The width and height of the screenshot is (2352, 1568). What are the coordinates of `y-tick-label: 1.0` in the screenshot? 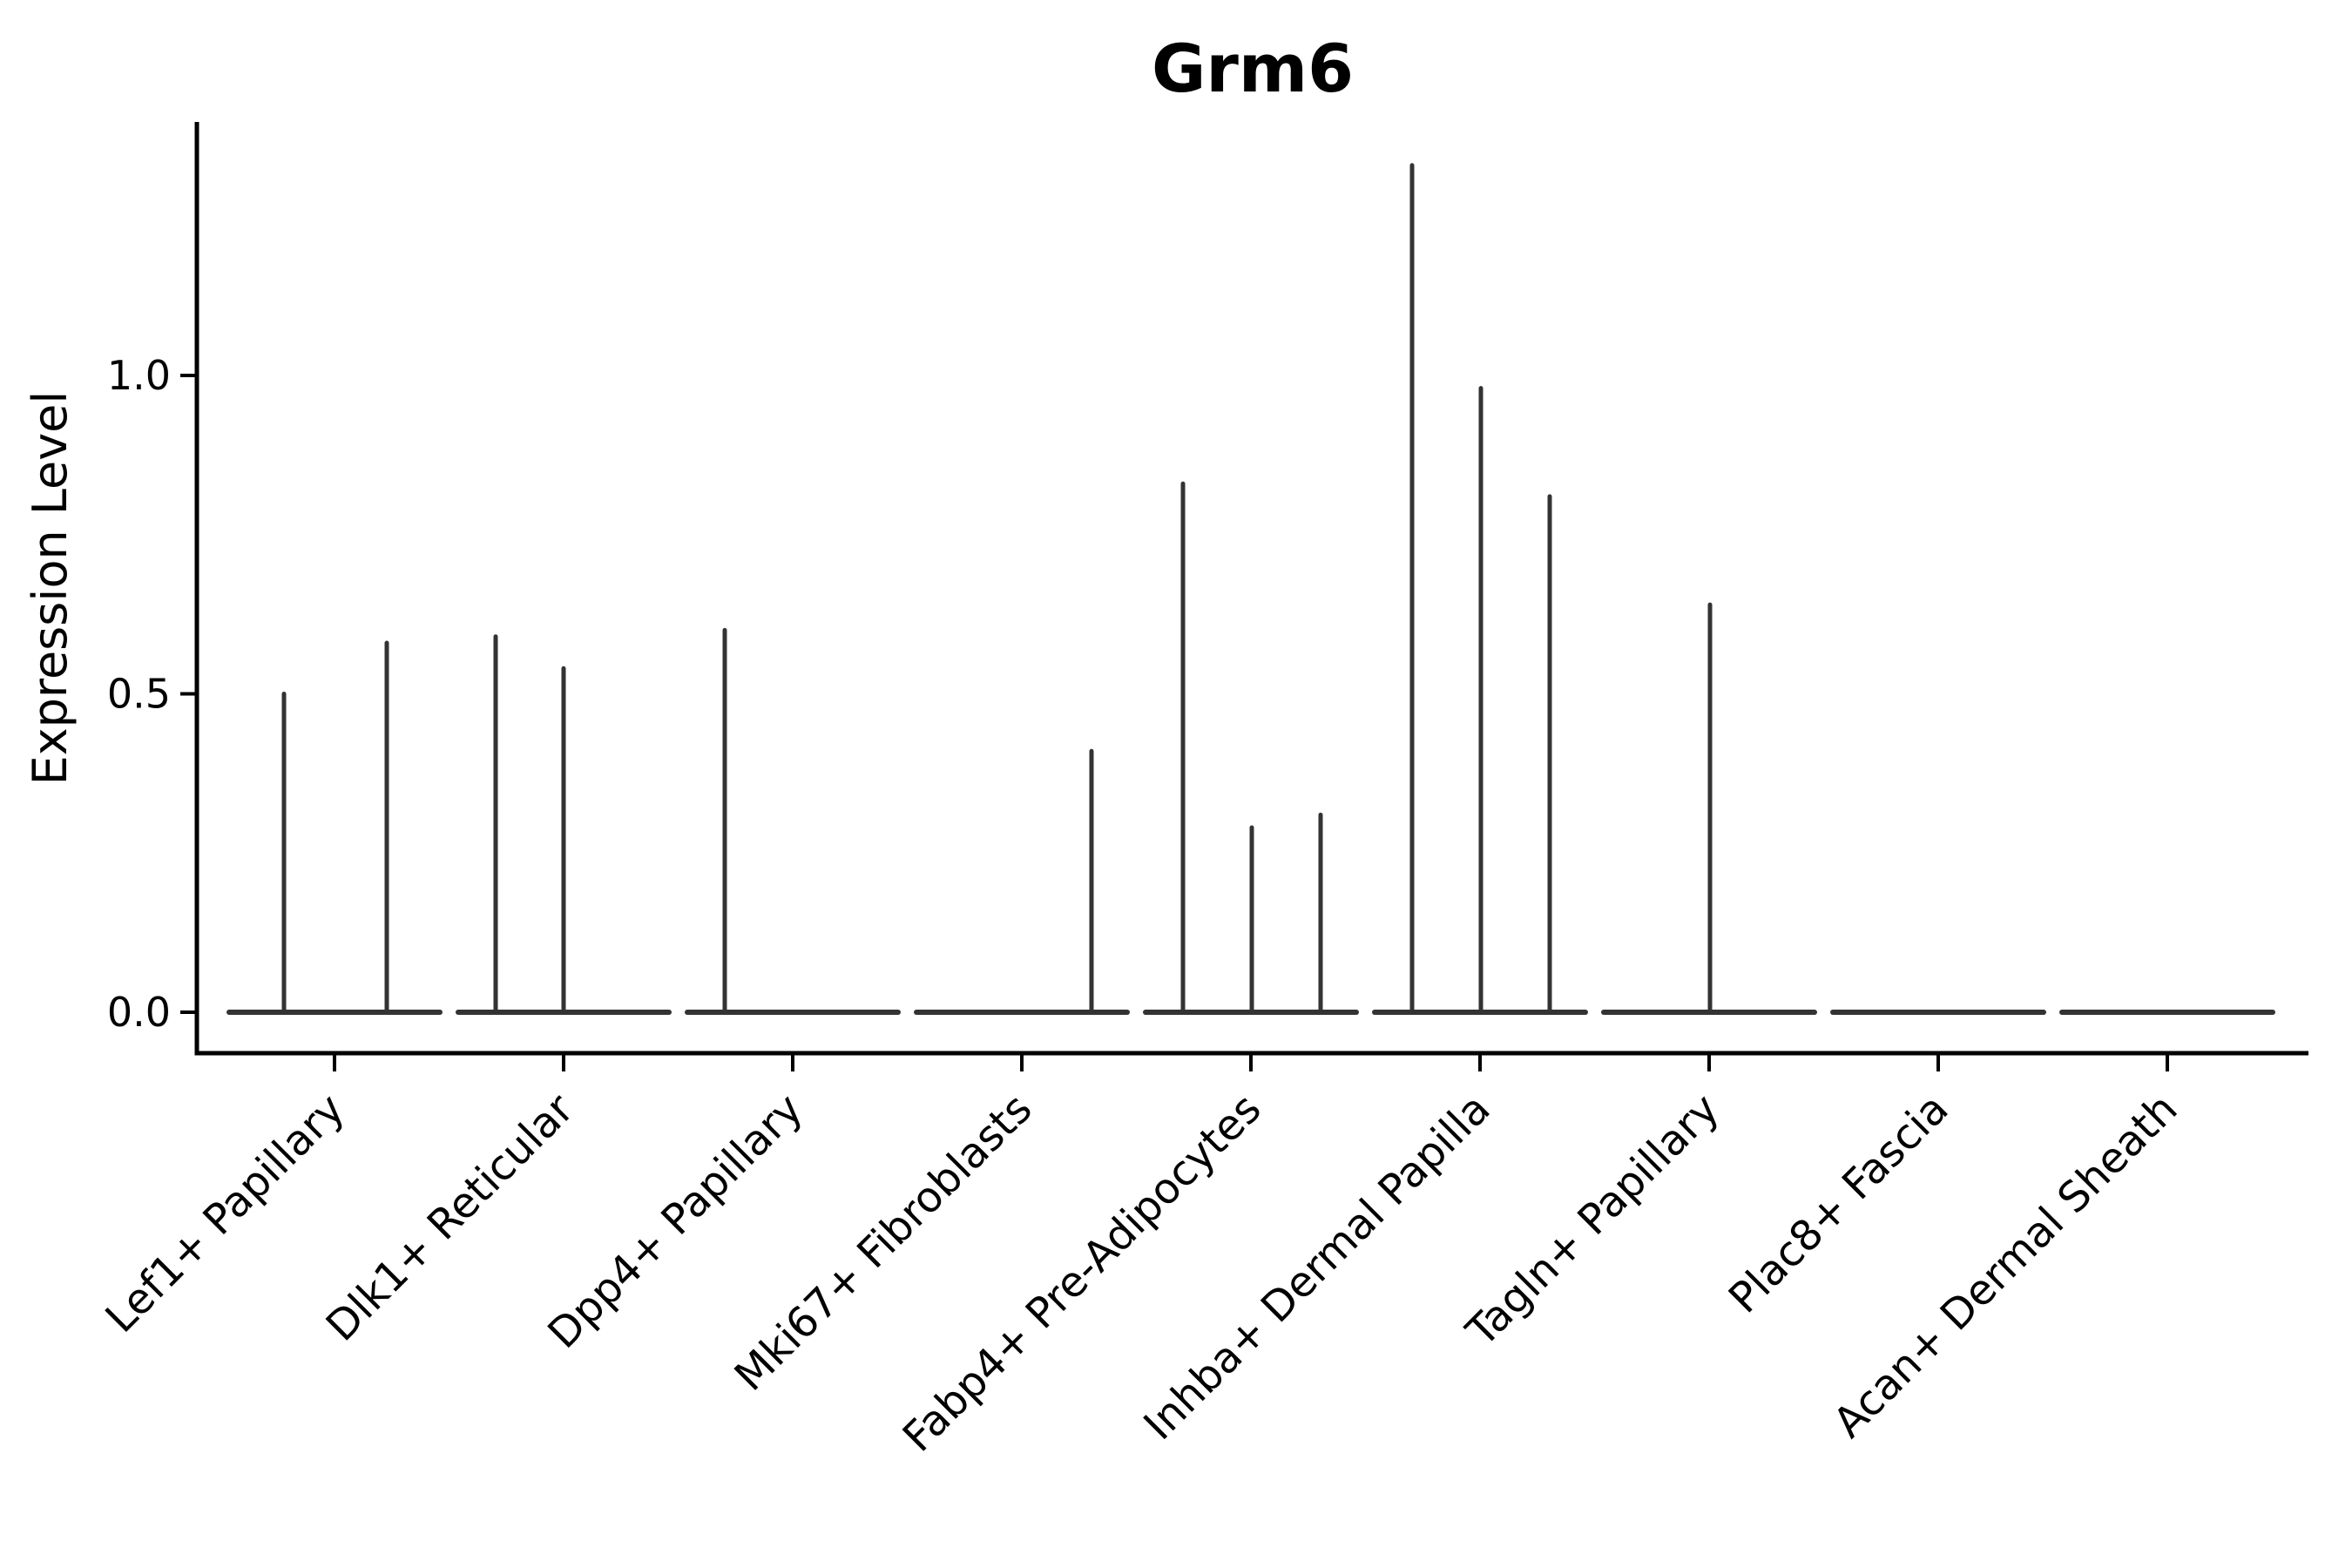 It's located at (139, 375).